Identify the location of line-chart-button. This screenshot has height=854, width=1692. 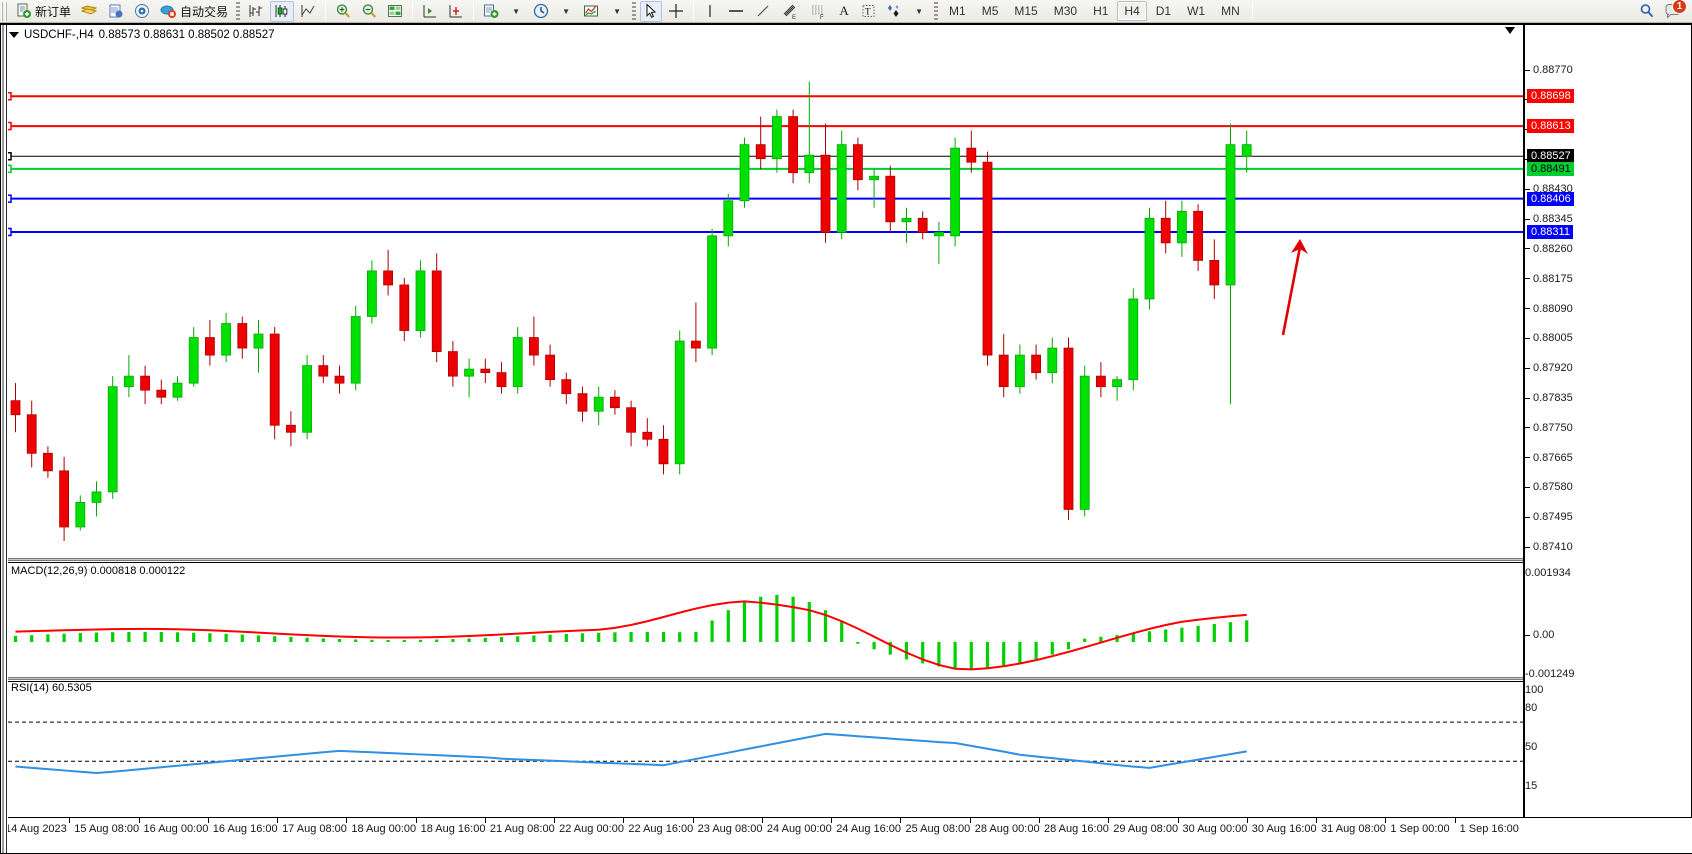
(308, 11).